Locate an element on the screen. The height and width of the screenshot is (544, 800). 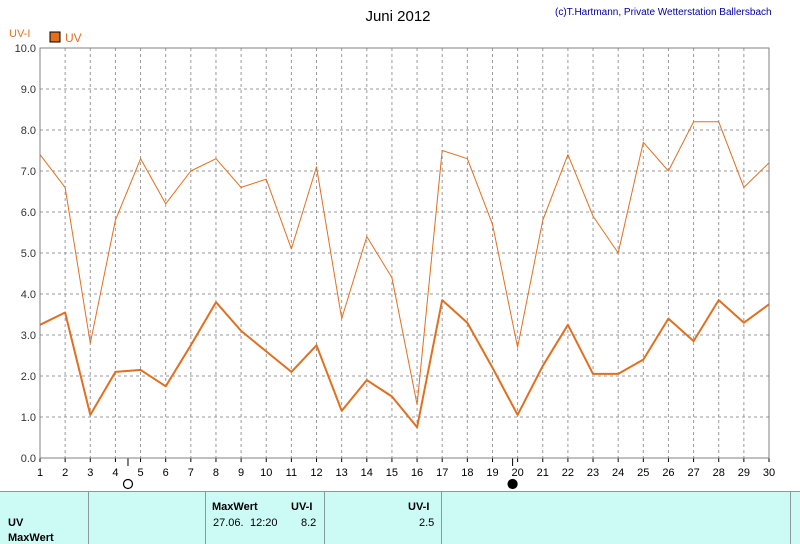
x-tick-label: 7 is located at coordinates (191, 473).